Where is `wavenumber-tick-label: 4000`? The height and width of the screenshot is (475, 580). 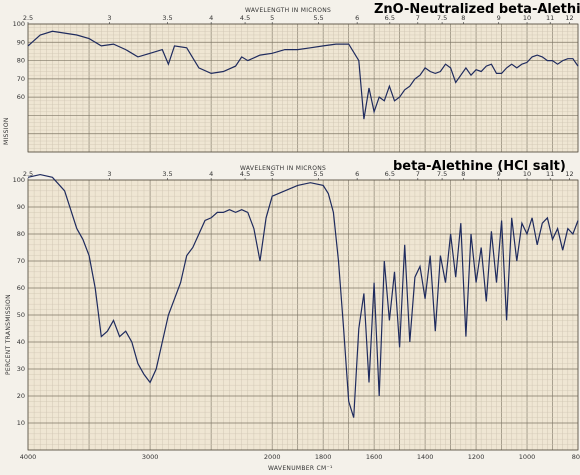
wavenumber-tick-label: 4000 is located at coordinates (28, 457).